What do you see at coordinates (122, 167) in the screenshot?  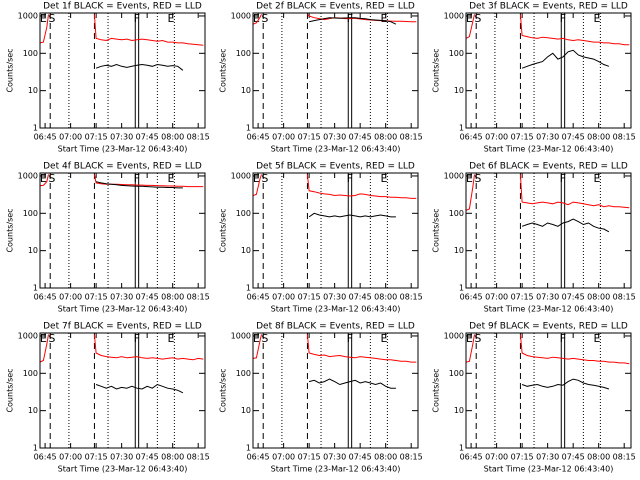 I see `panel-title: Det 4f BLACK = Events, RED = LLD` at bounding box center [122, 167].